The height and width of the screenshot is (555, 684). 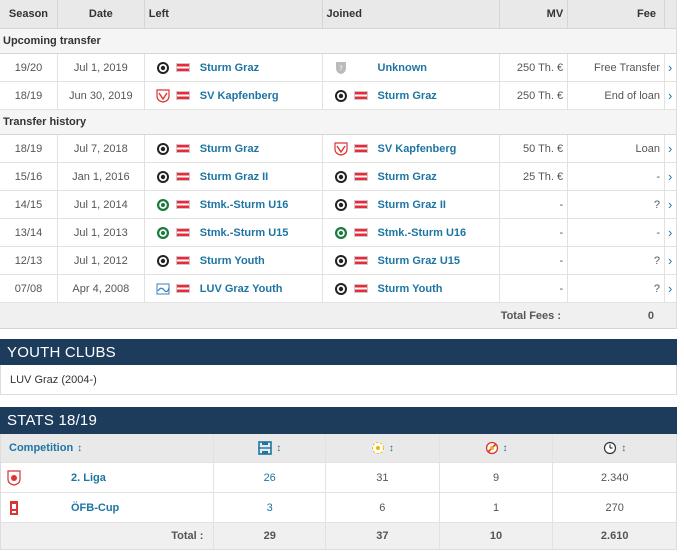 I want to click on fee-cell: -, so click(x=617, y=176).